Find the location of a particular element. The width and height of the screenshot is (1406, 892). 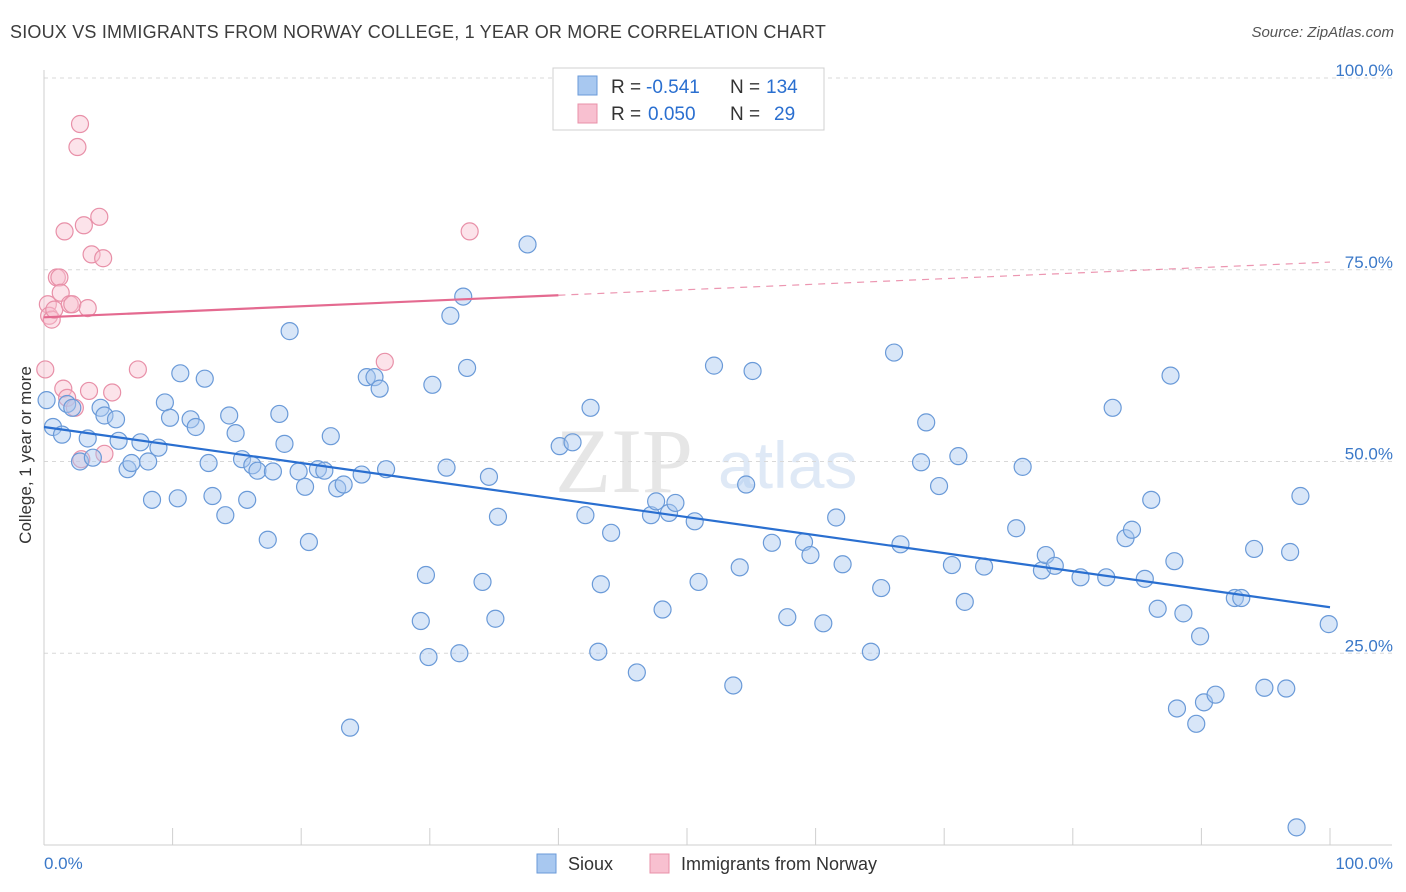

legend-r-value-norway: 0.050 is located at coordinates (672, 114).